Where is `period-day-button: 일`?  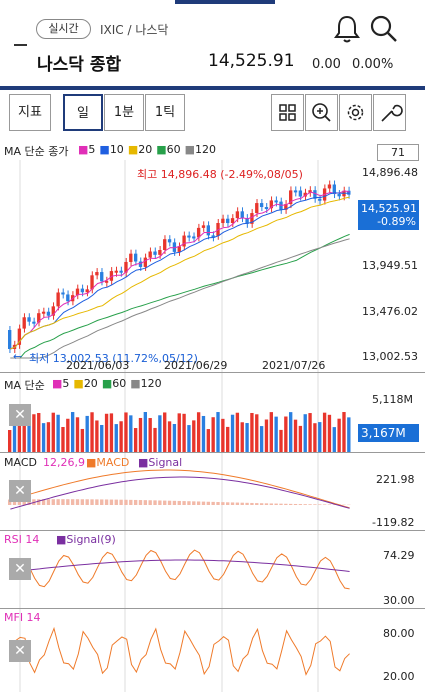 period-day-button: 일 is located at coordinates (83, 112).